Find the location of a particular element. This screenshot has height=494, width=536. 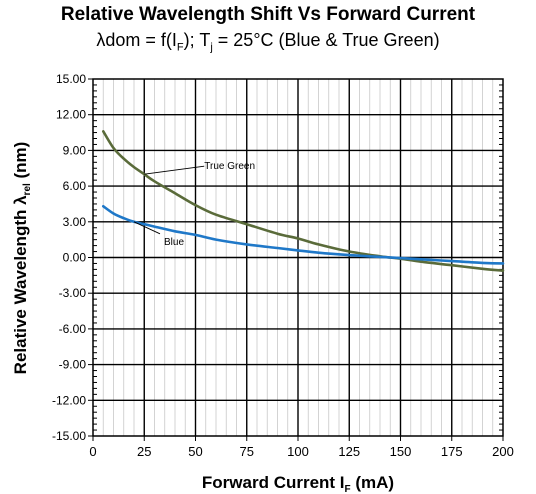

y-tick-label: 15.00 is located at coordinates (71, 79).